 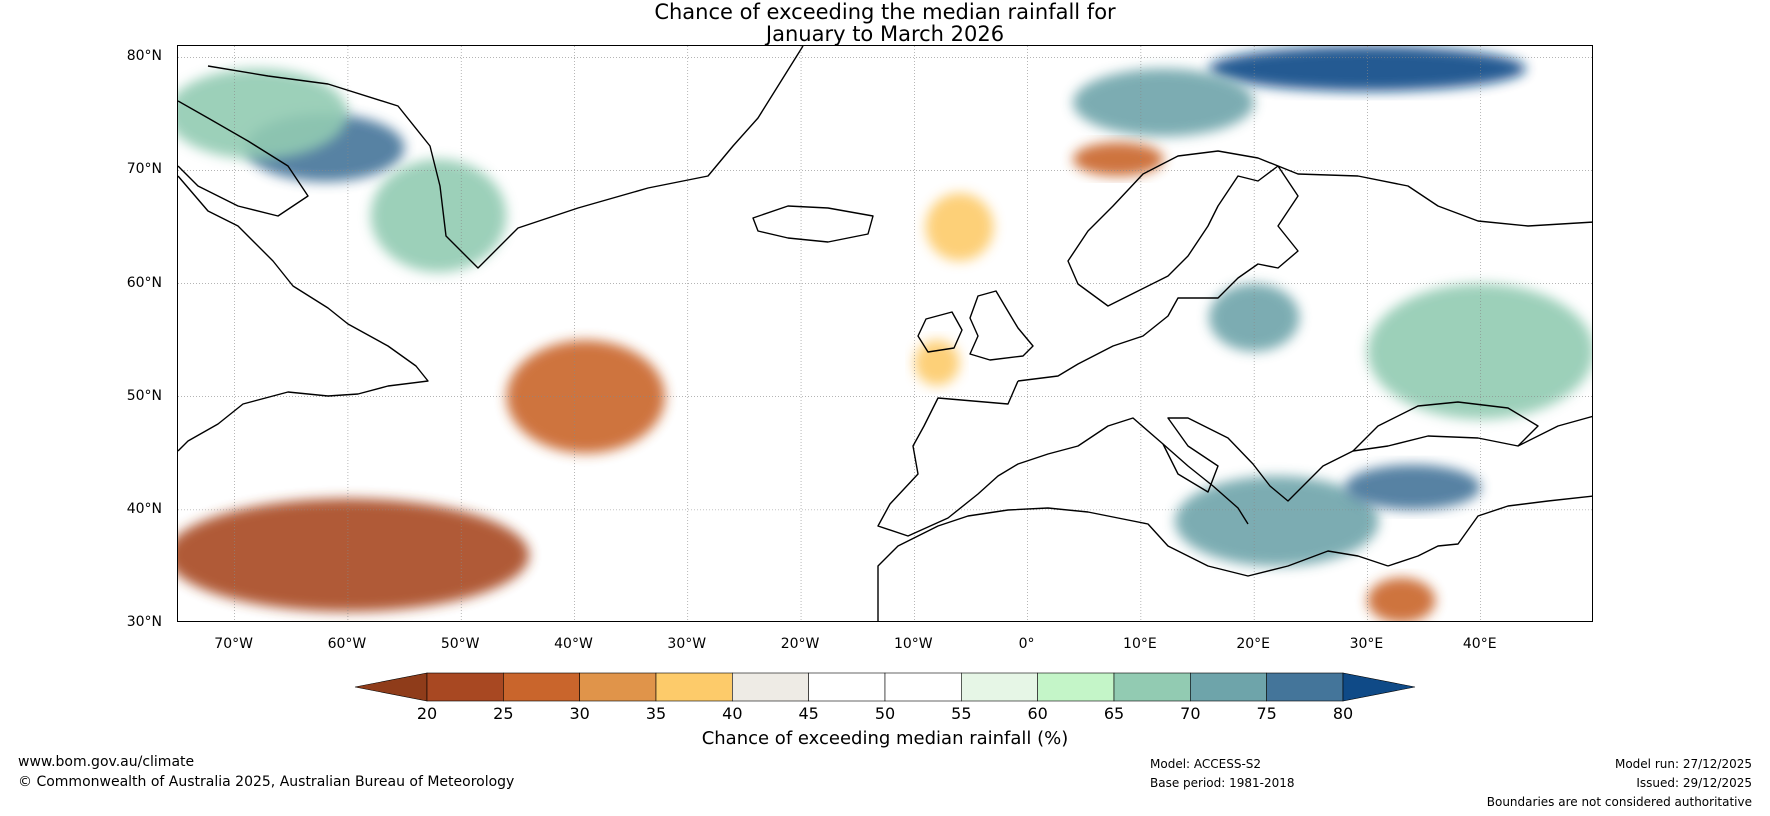 I want to click on anomaly-black-sea-wet, so click(x=1412, y=487).